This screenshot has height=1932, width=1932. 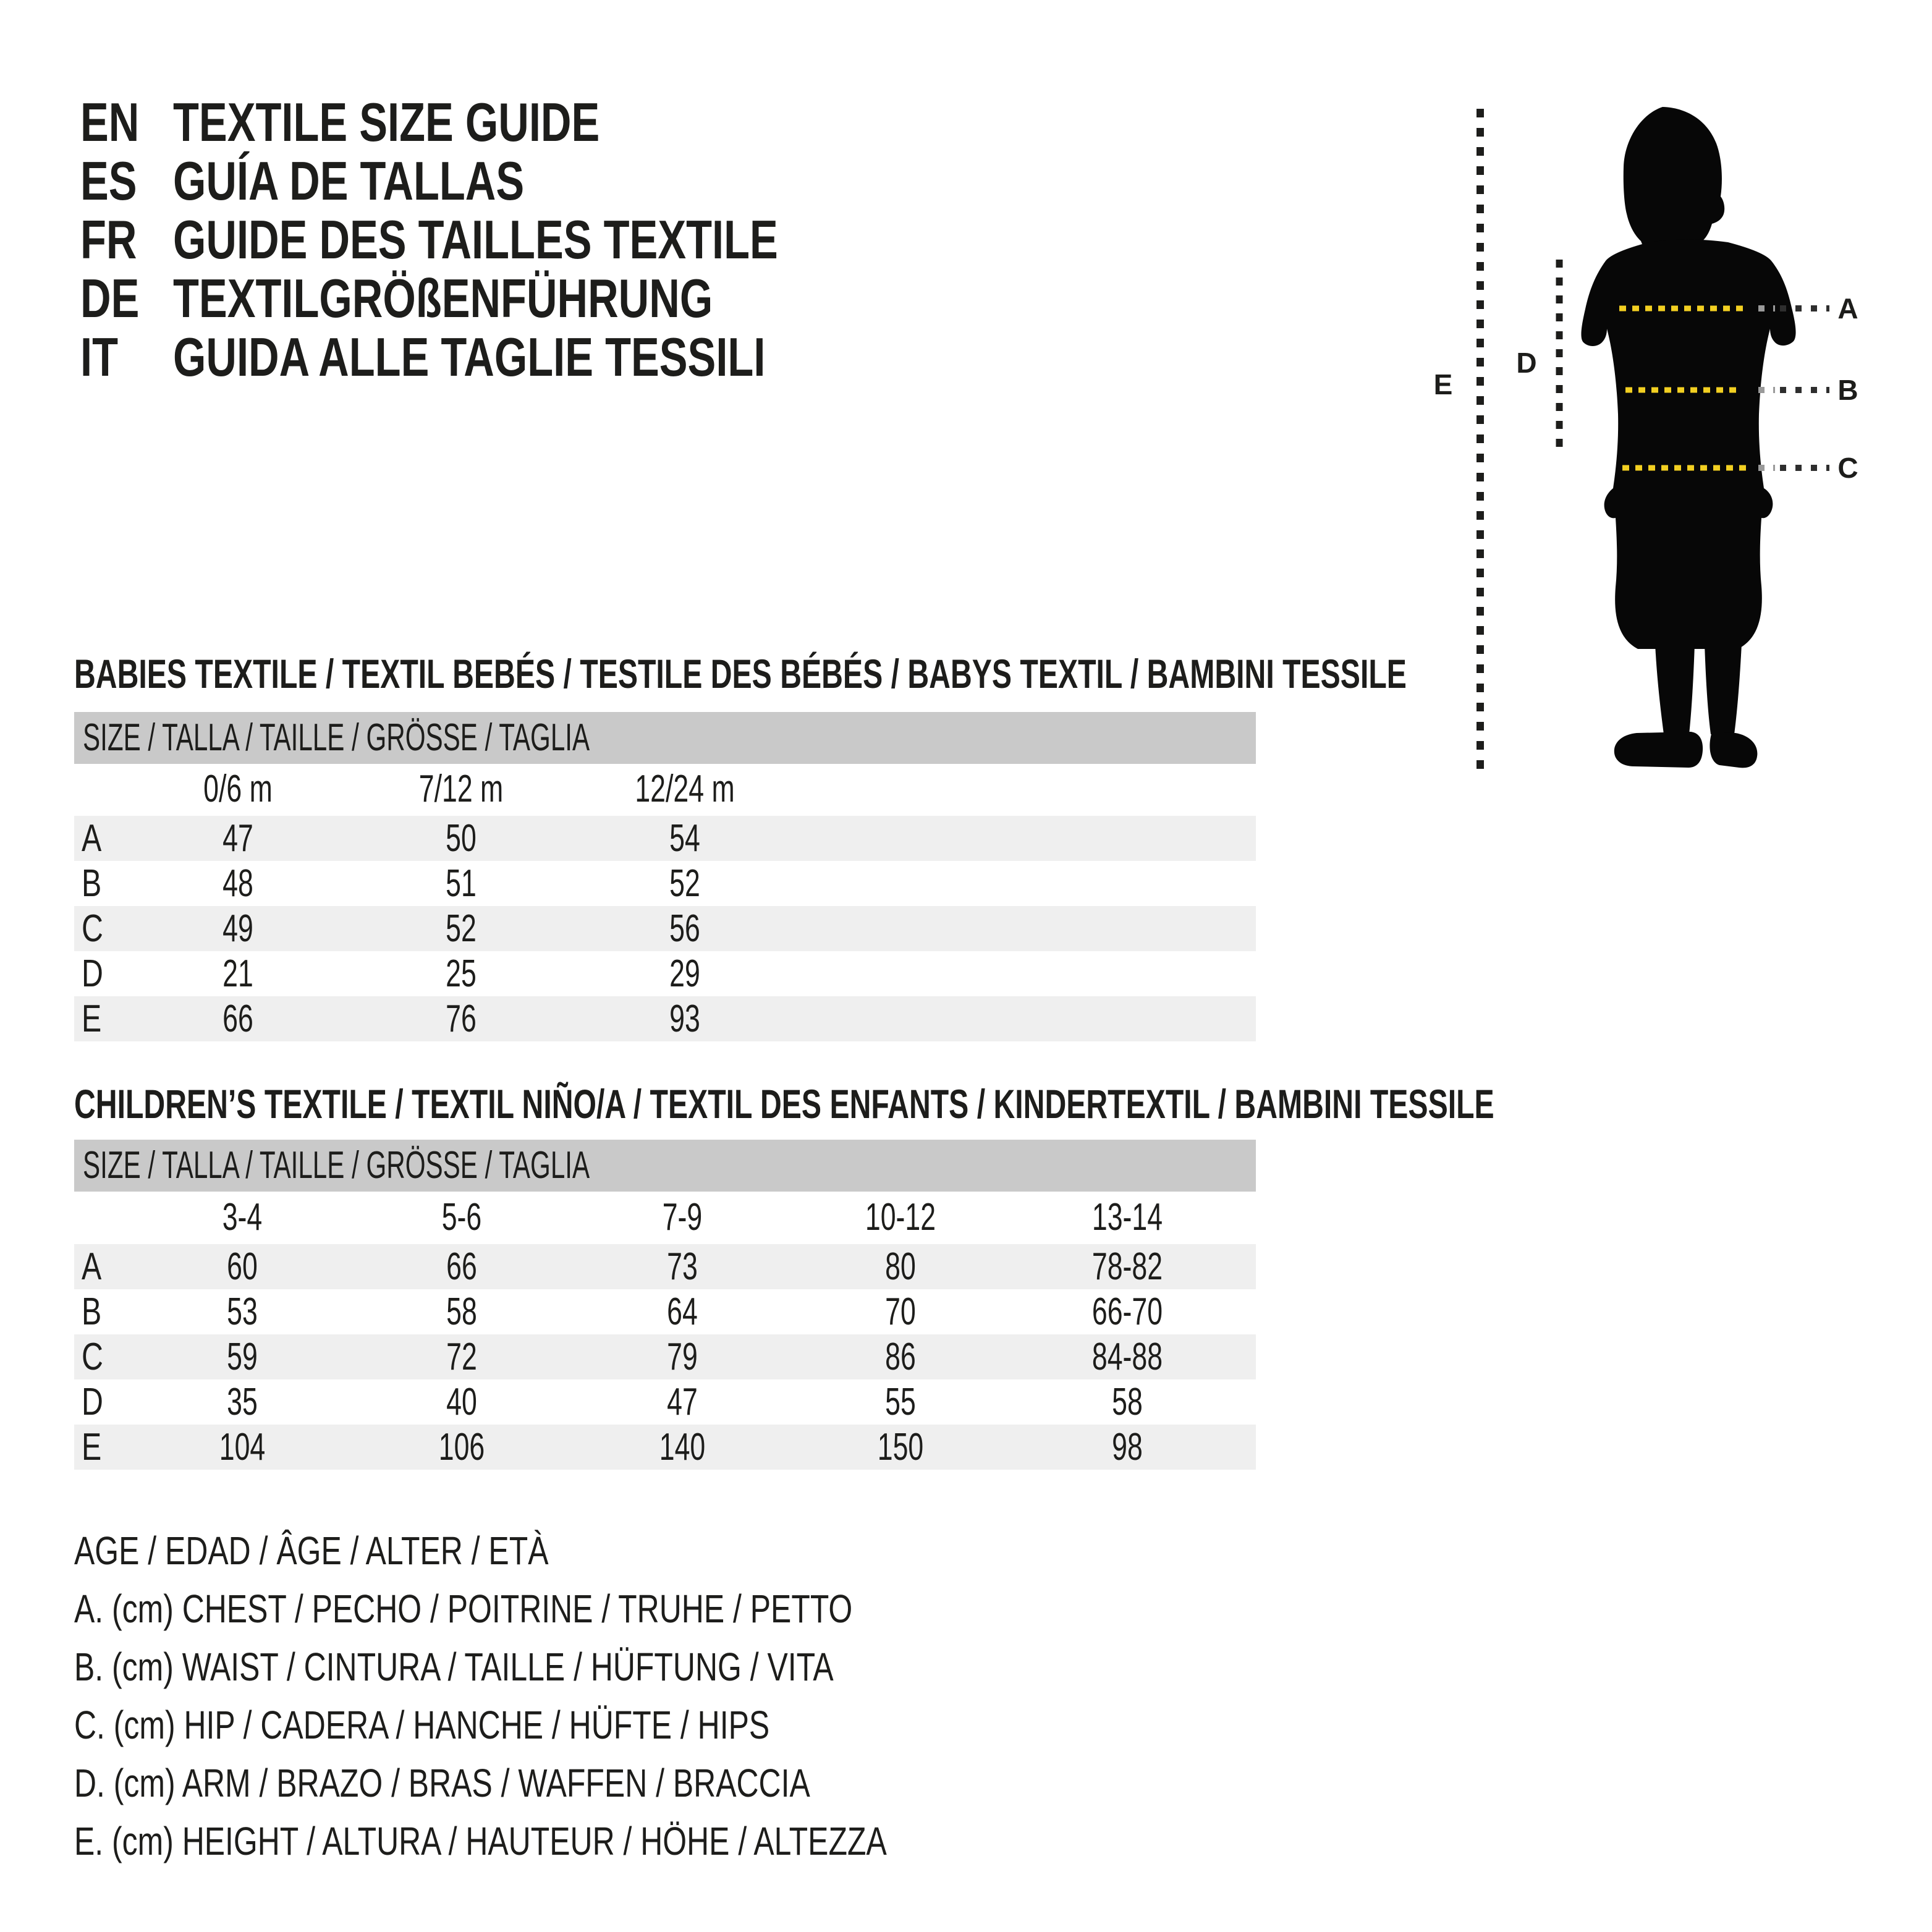 What do you see at coordinates (242, 1217) in the screenshot?
I see `children-col-header-1: 3-4` at bounding box center [242, 1217].